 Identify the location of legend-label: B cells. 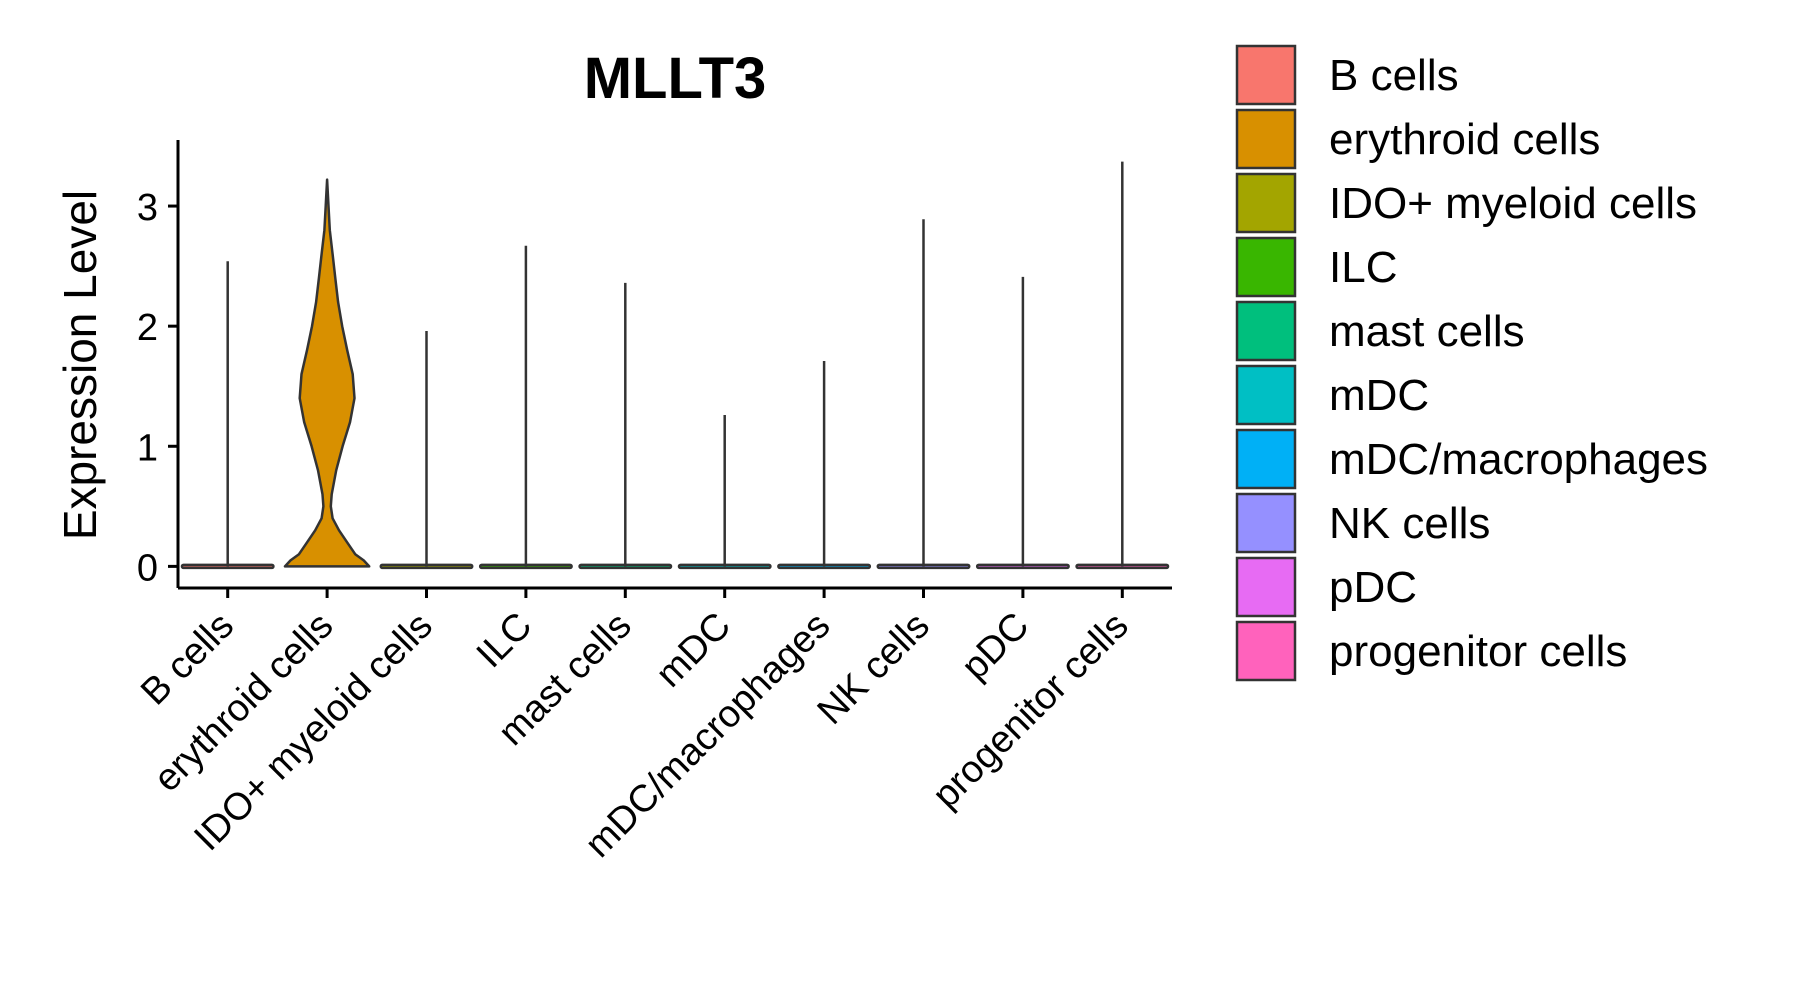
(1394, 75).